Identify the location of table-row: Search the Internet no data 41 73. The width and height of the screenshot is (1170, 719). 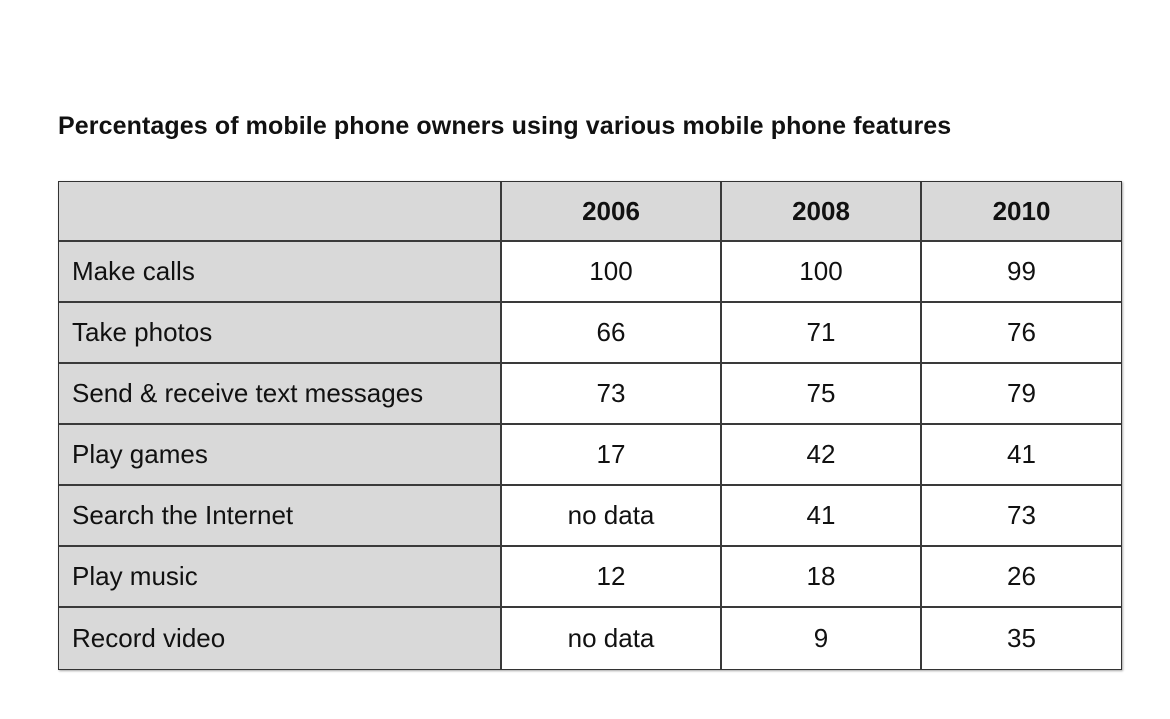
(590, 516).